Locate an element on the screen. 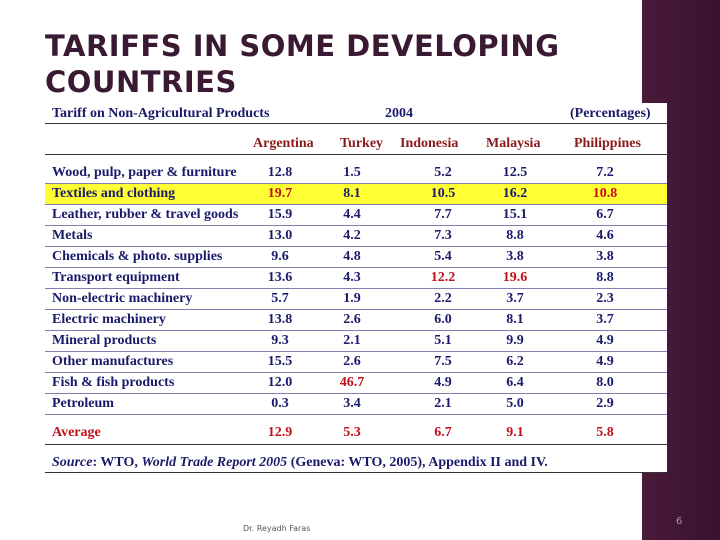 This screenshot has height=540, width=720. cell-indonesia: 2.1 is located at coordinates (443, 403).